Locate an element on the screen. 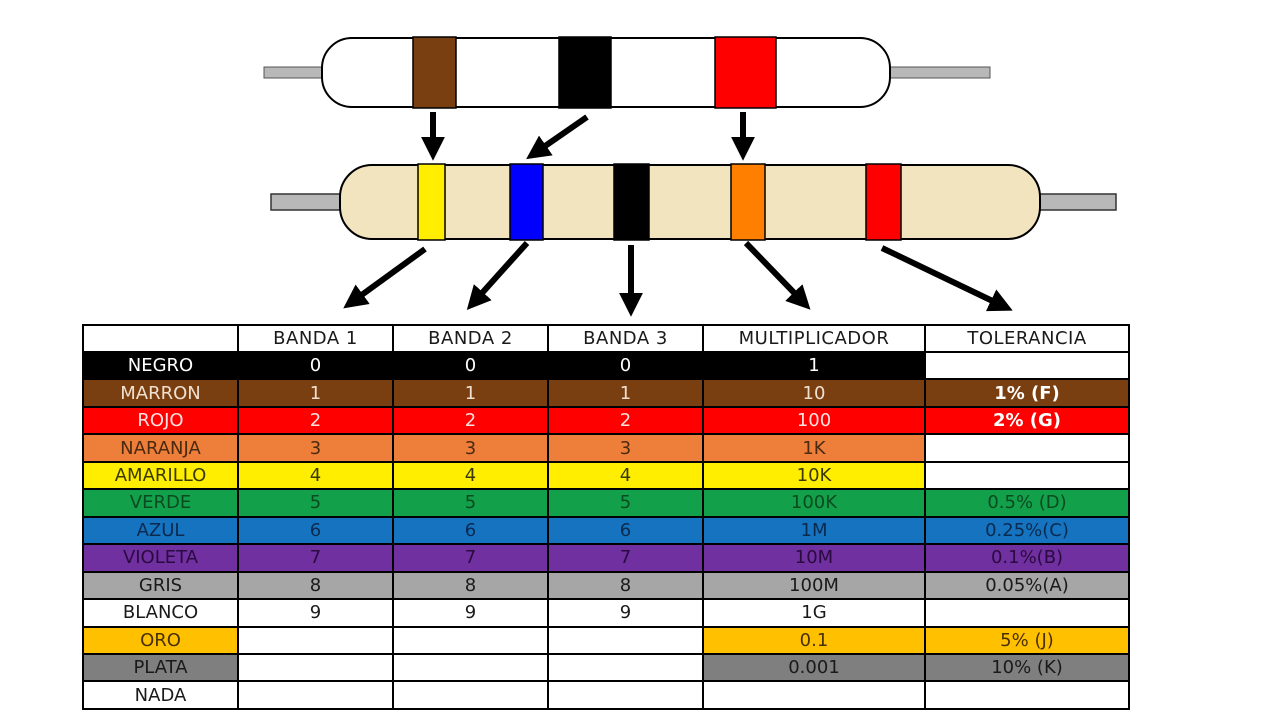 Image resolution: width=1280 pixels, height=720 pixels. header-banda-2: BANDA 2 is located at coordinates (470, 338).